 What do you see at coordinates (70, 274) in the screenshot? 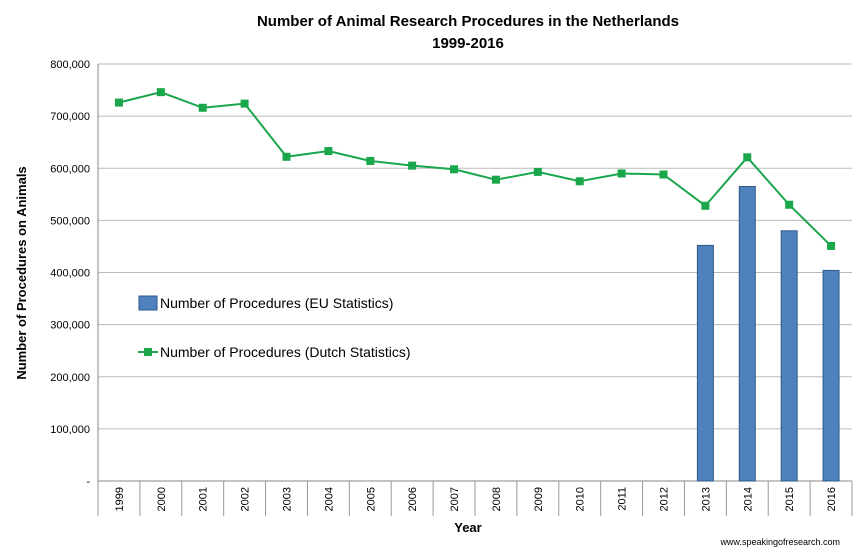
I see `y-tick-label: 400,000` at bounding box center [70, 274].